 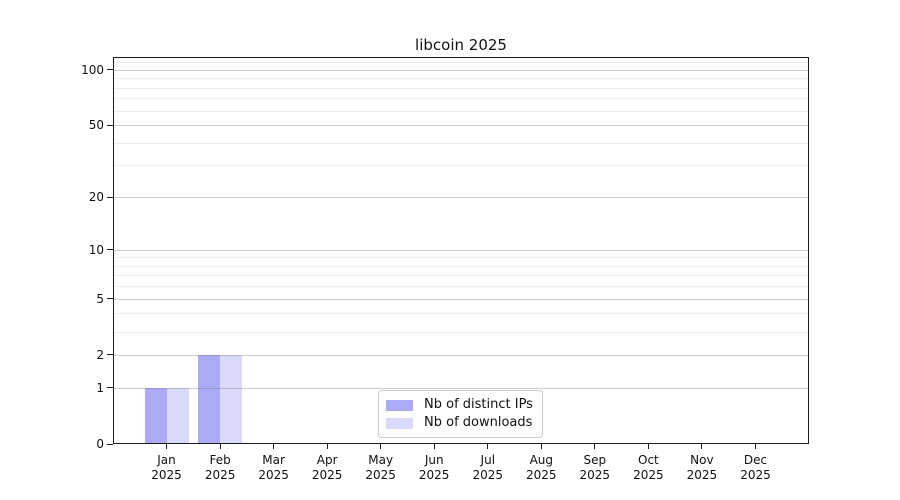 I want to click on x-tick-month: Sep, so click(x=595, y=460).